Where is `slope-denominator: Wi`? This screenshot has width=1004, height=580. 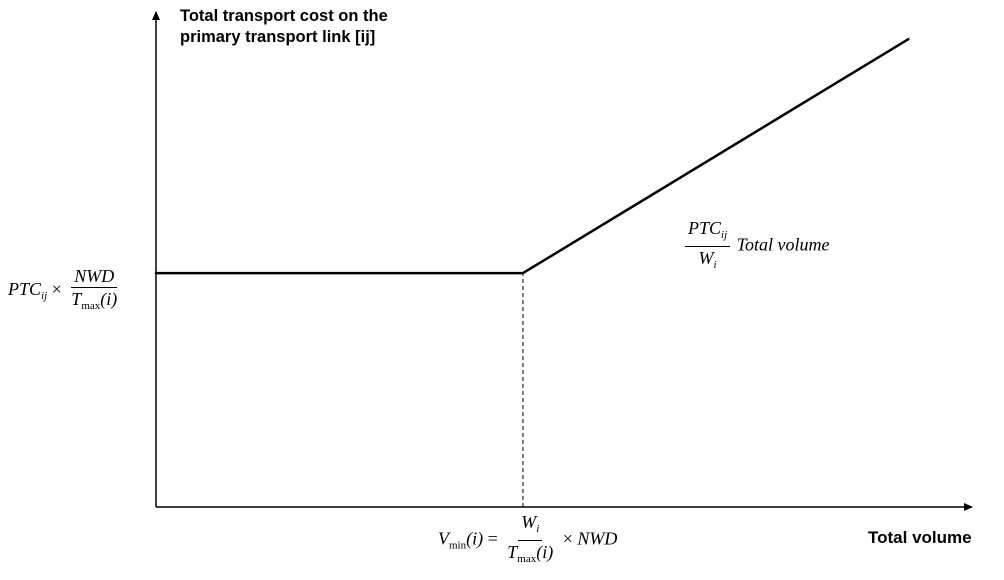
slope-denominator: Wi is located at coordinates (708, 261).